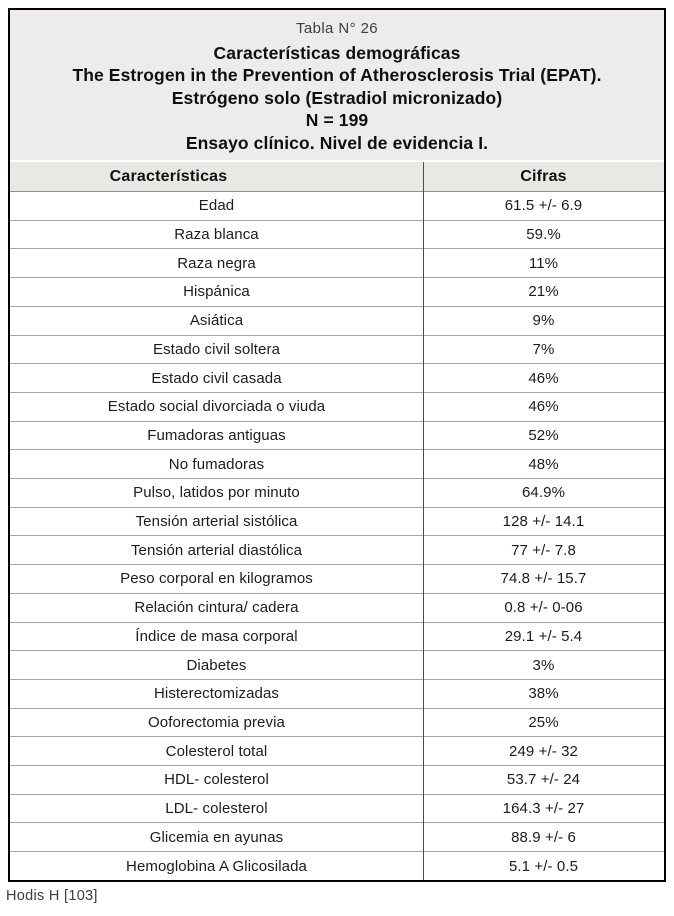  What do you see at coordinates (216, 435) in the screenshot?
I see `row-label: Fumadoras antiguas` at bounding box center [216, 435].